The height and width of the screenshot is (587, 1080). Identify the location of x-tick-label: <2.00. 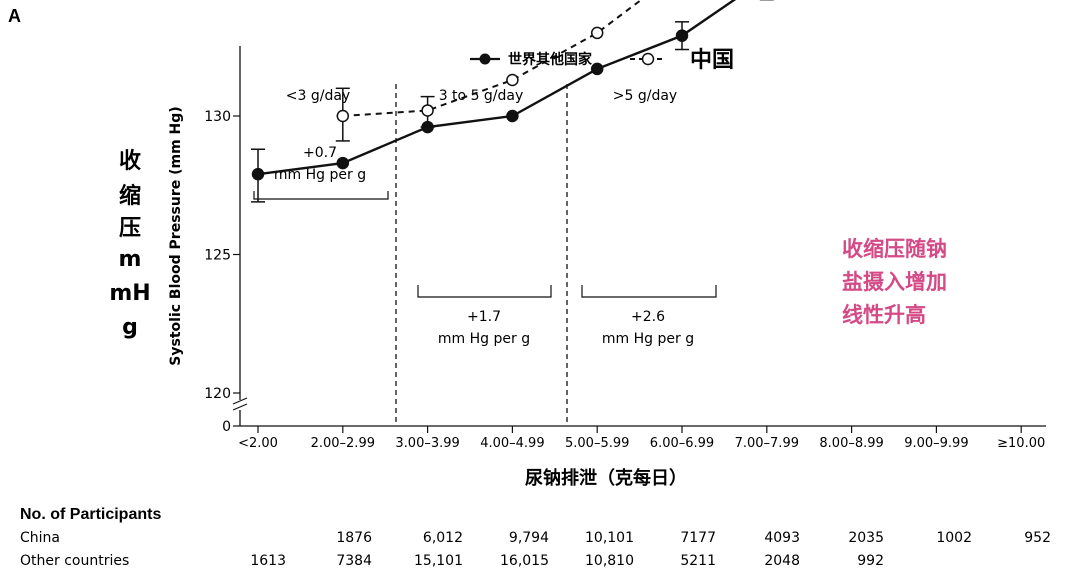
(258, 443).